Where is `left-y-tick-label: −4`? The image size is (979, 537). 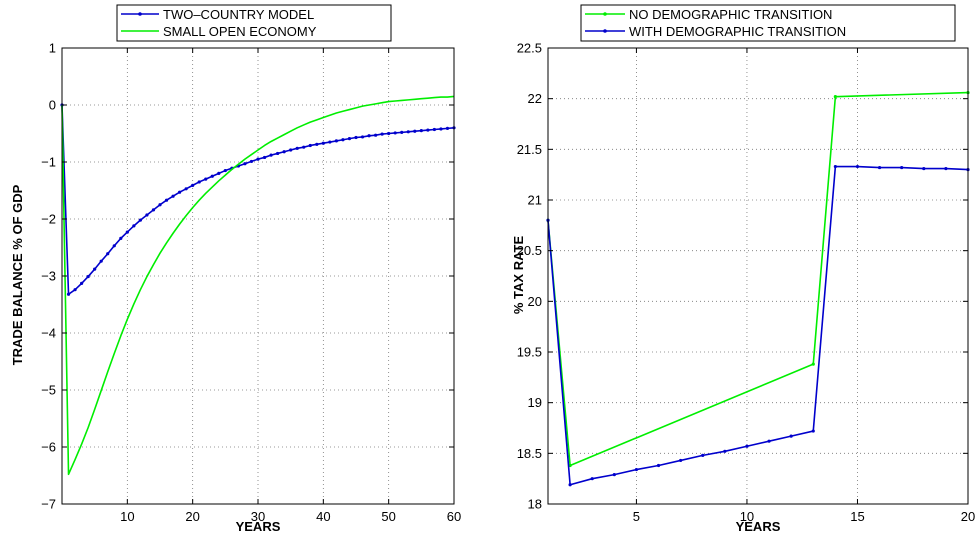
left-y-tick-label: −4 is located at coordinates (48, 333).